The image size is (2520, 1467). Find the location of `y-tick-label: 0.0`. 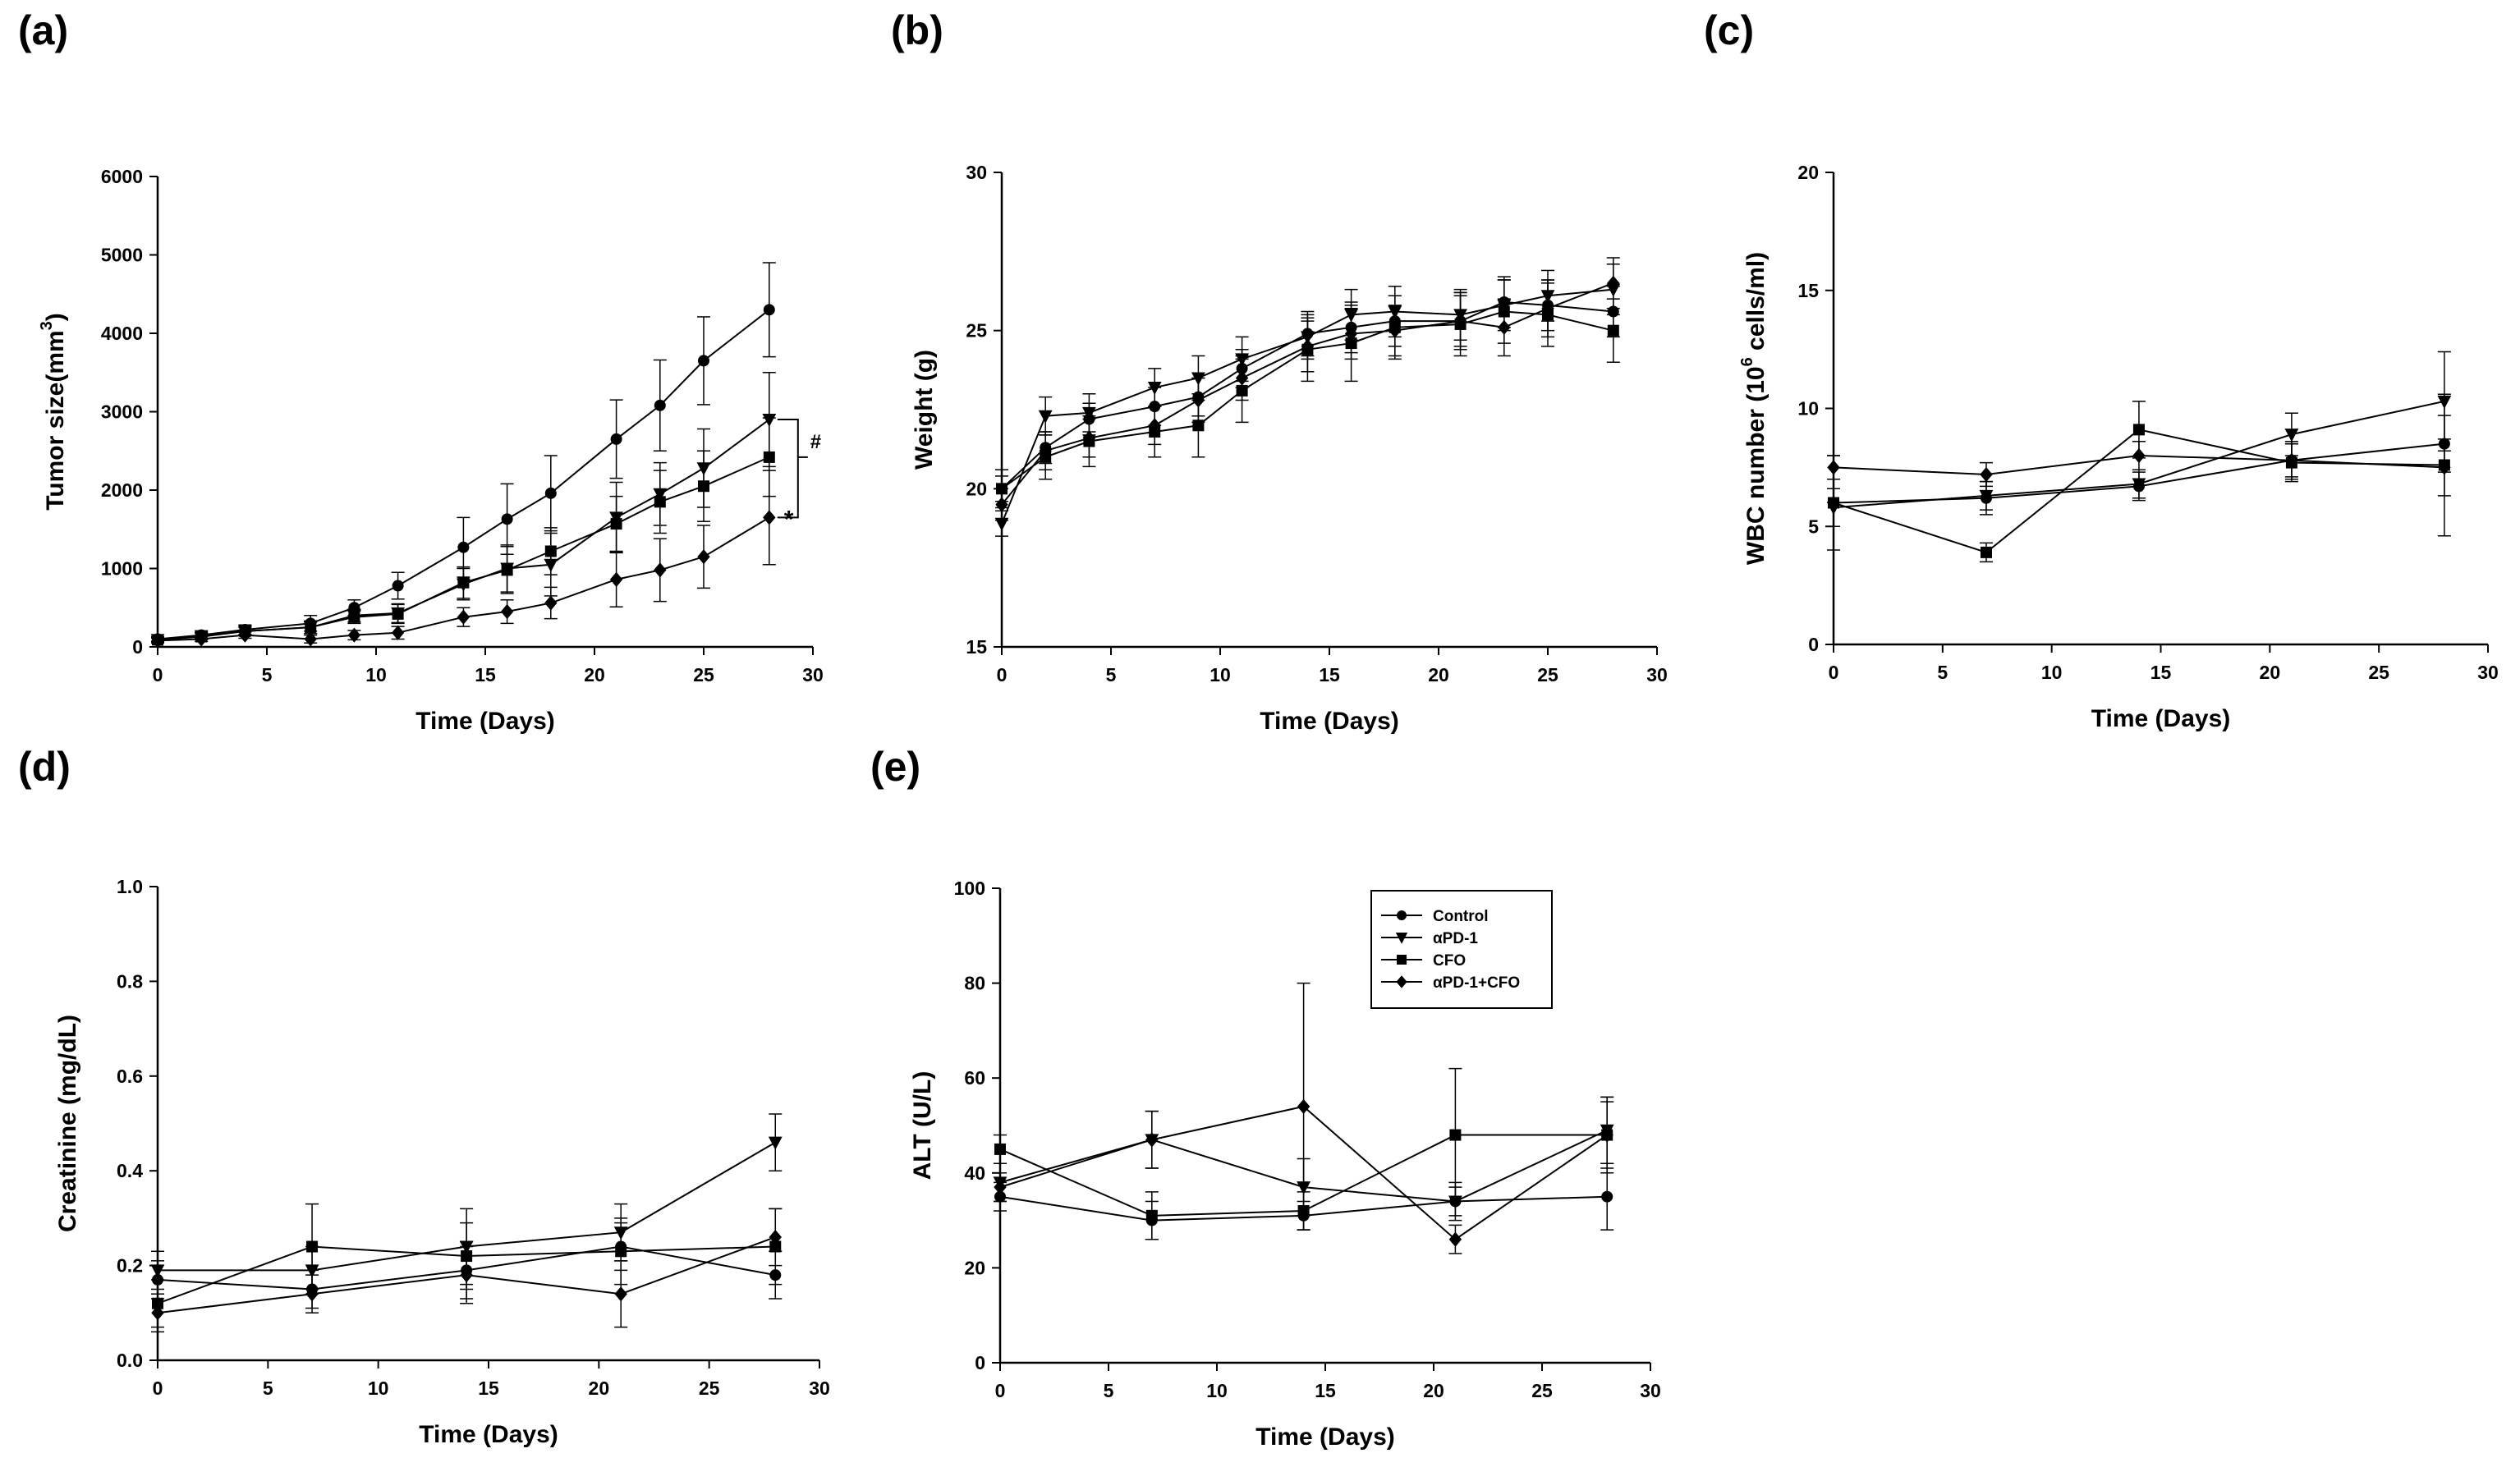

y-tick-label: 0.0 is located at coordinates (130, 1360).